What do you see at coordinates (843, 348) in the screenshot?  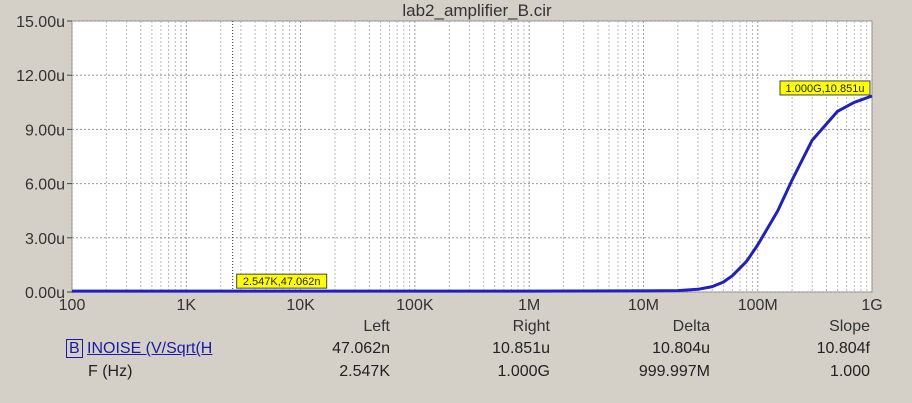 I see `row1-slope-value: 10.804f` at bounding box center [843, 348].